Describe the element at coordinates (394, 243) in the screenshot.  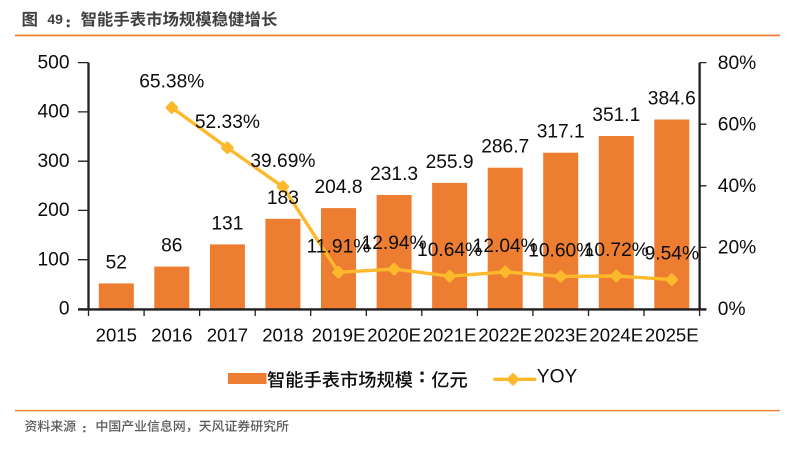
I see `svg-text: 12.94%` at that location.